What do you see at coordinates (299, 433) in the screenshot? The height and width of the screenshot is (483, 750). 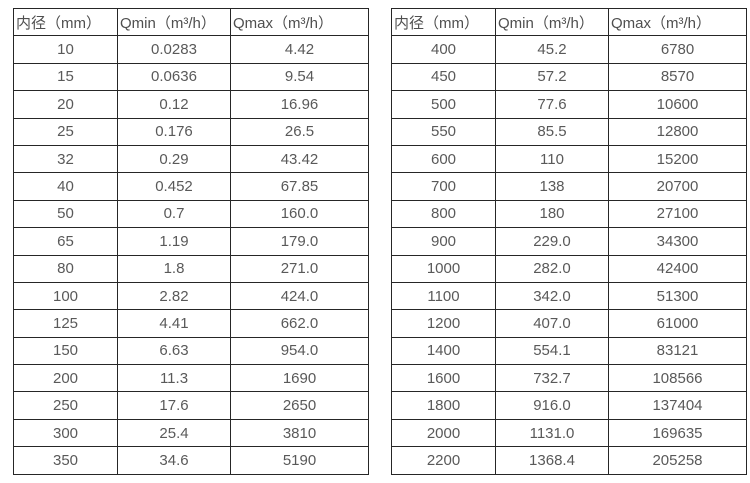 I see `table-cell: 3810` at bounding box center [299, 433].